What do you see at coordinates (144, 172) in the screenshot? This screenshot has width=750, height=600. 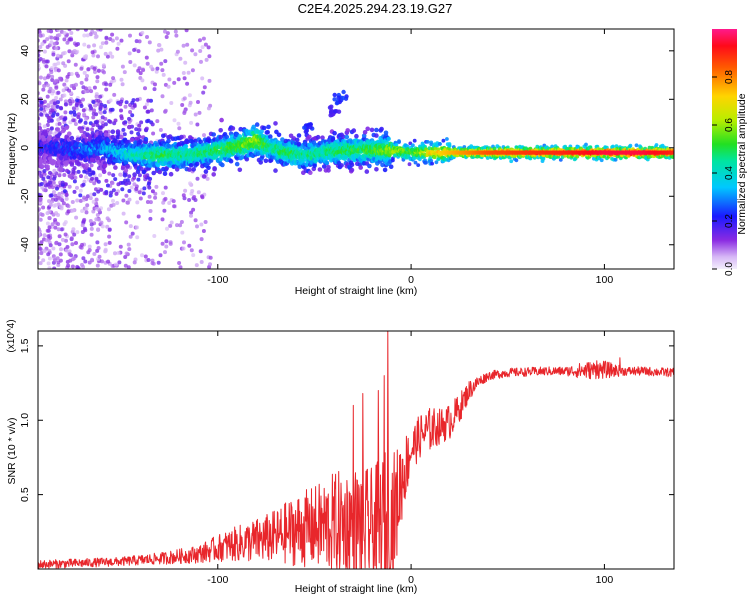 I see `spectrogram-cell-2067` at bounding box center [144, 172].